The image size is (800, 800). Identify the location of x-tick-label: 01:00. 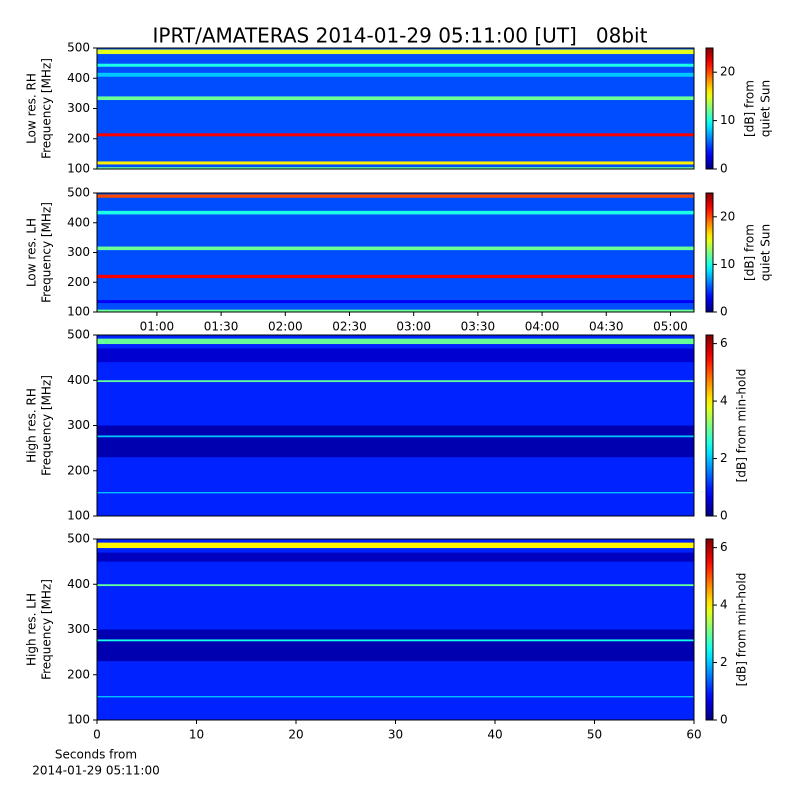
(157, 327).